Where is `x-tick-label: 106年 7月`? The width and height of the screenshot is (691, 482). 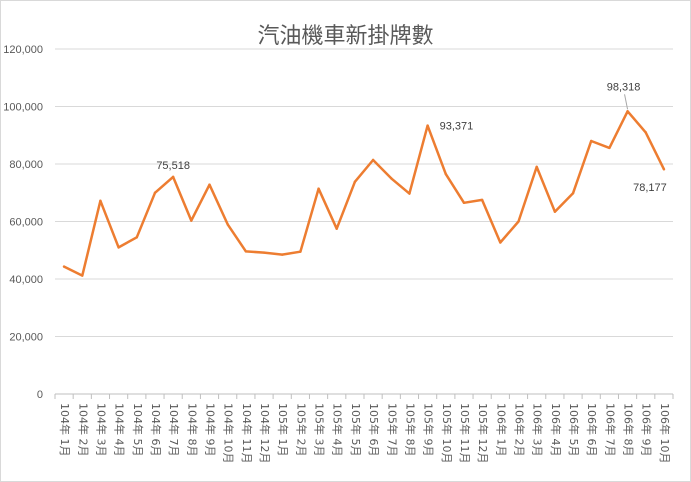
x-tick-label: 106年 7月 is located at coordinates (610, 430).